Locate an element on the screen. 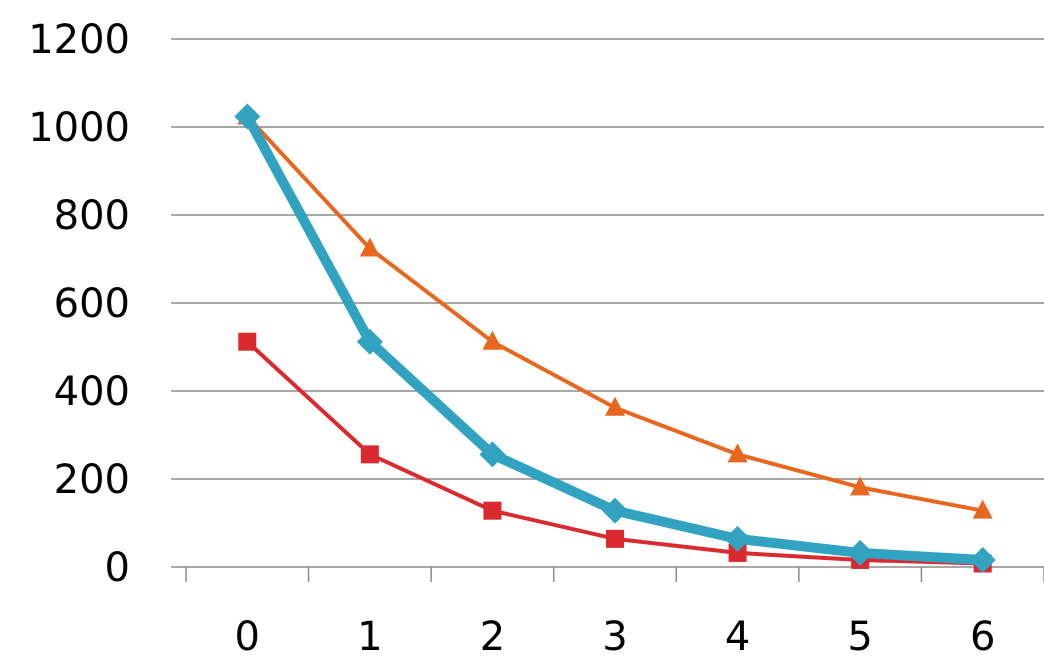 This screenshot has width=1044, height=657. x-tick-label: 5 is located at coordinates (859, 635).